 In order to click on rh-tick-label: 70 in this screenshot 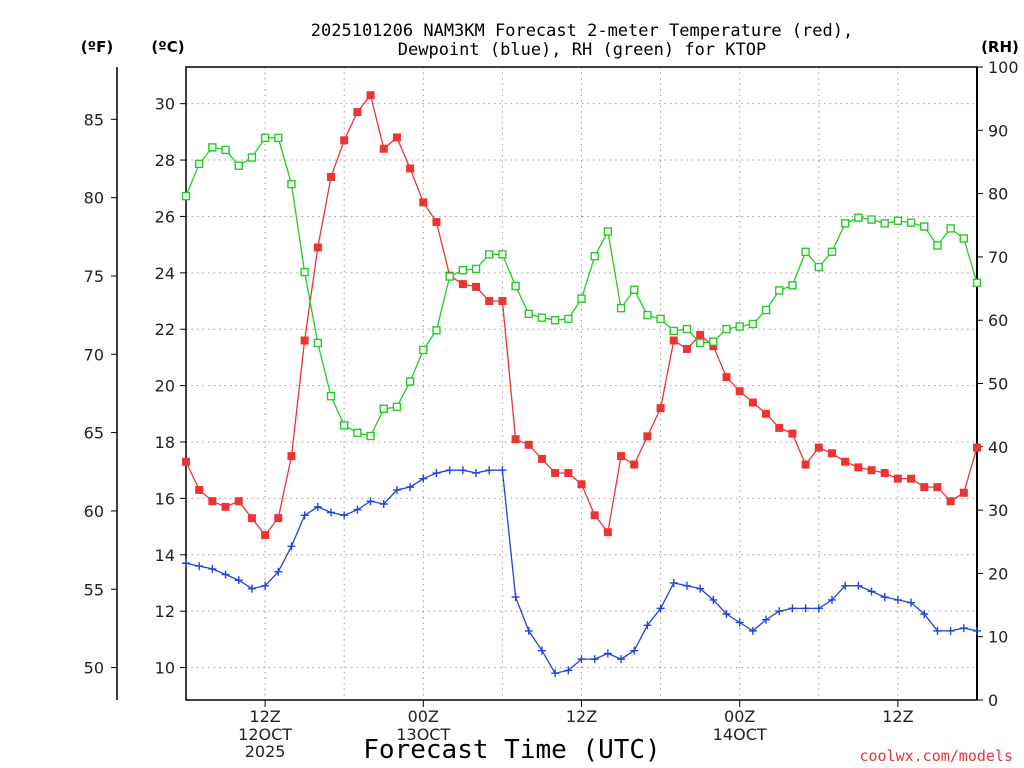, I will do `click(998, 257)`.